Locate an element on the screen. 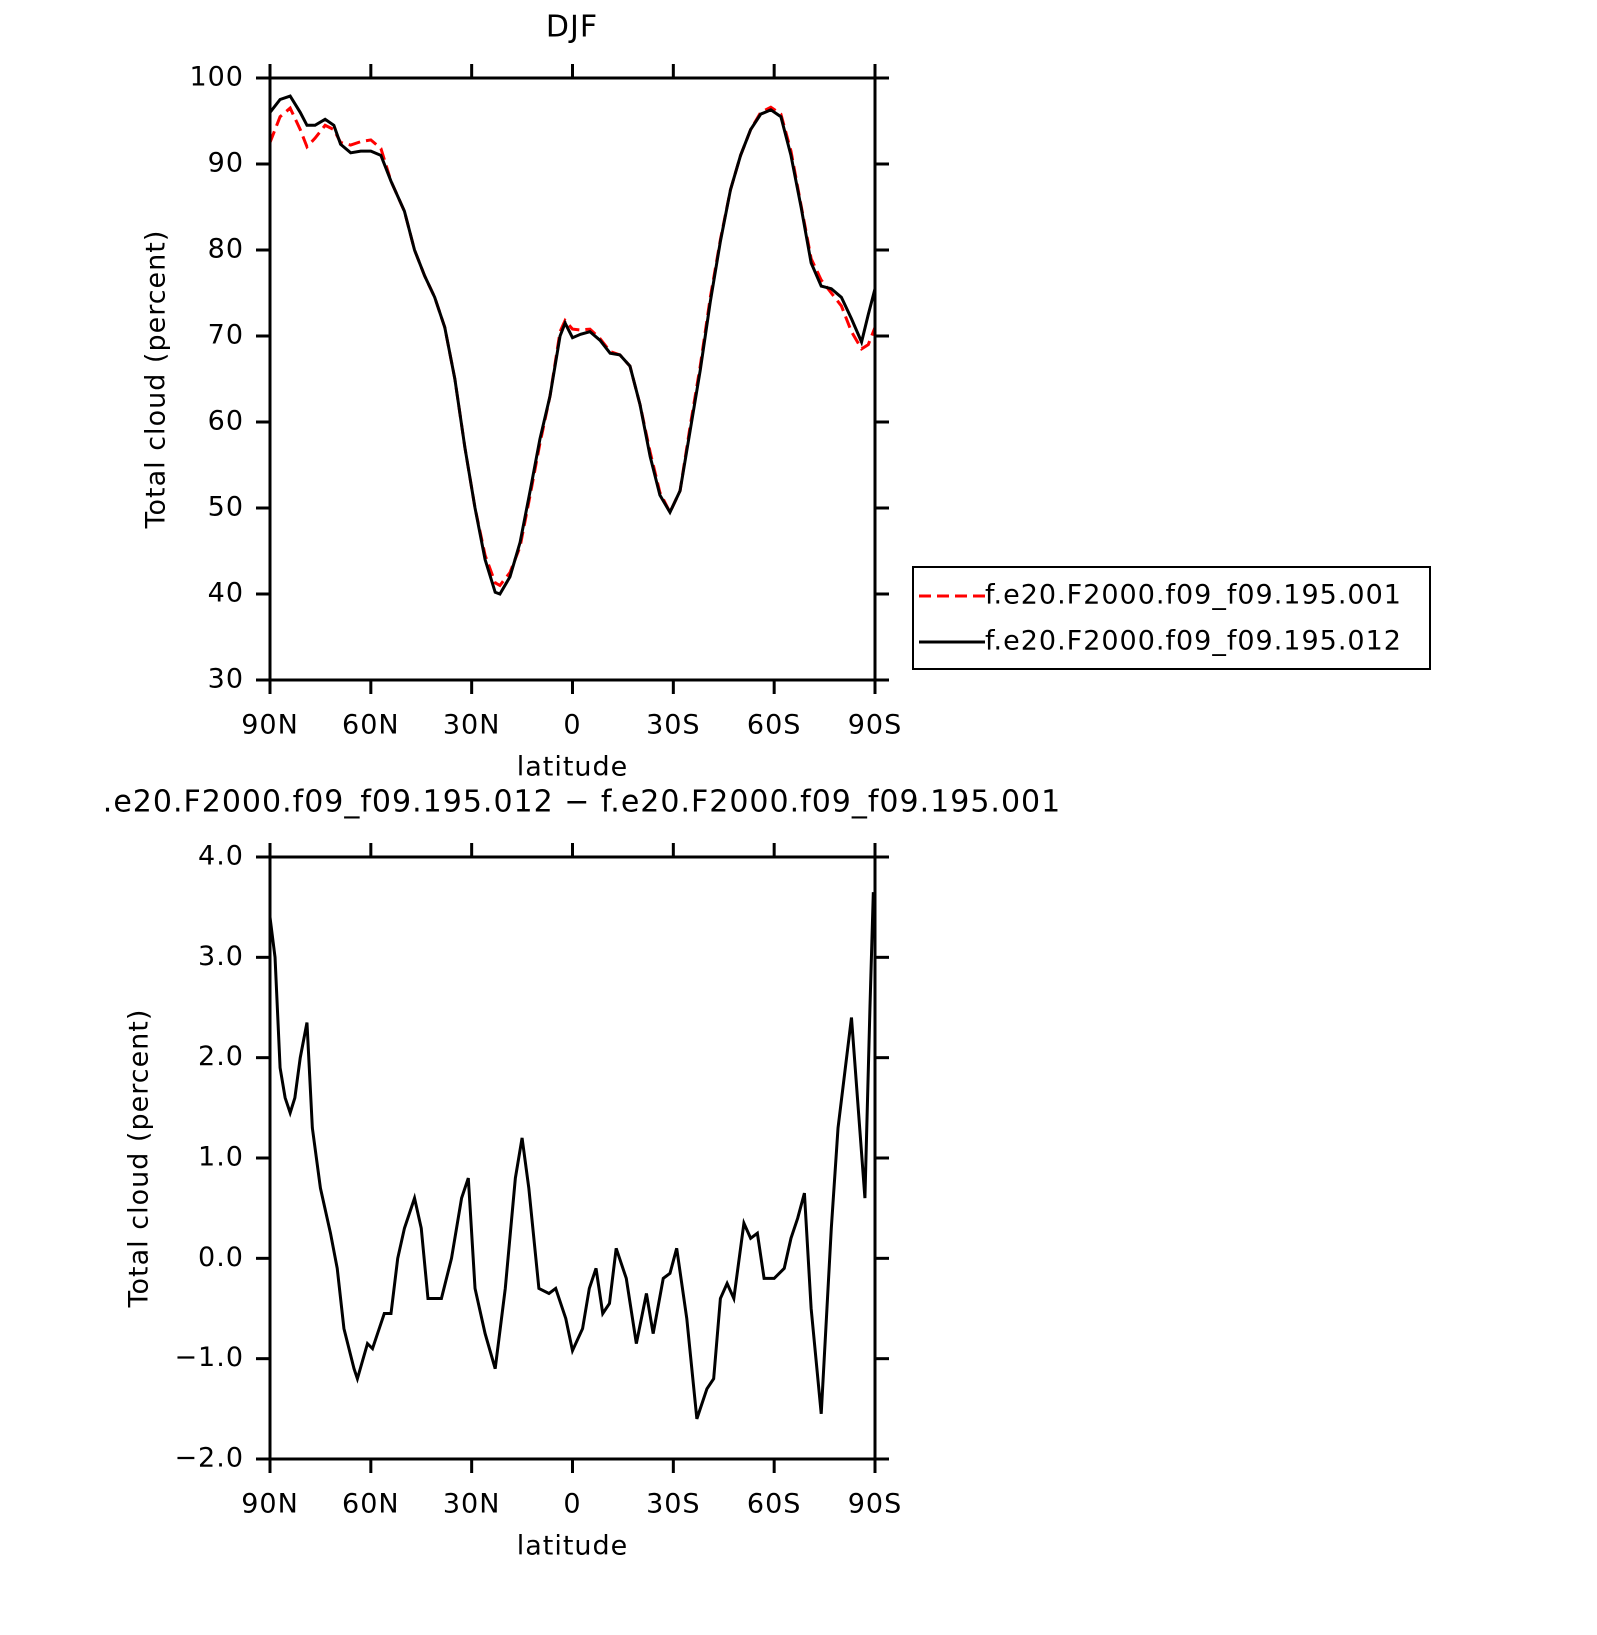 The image size is (1597, 1635). y-tick-label: 0.0 is located at coordinates (221, 1257).